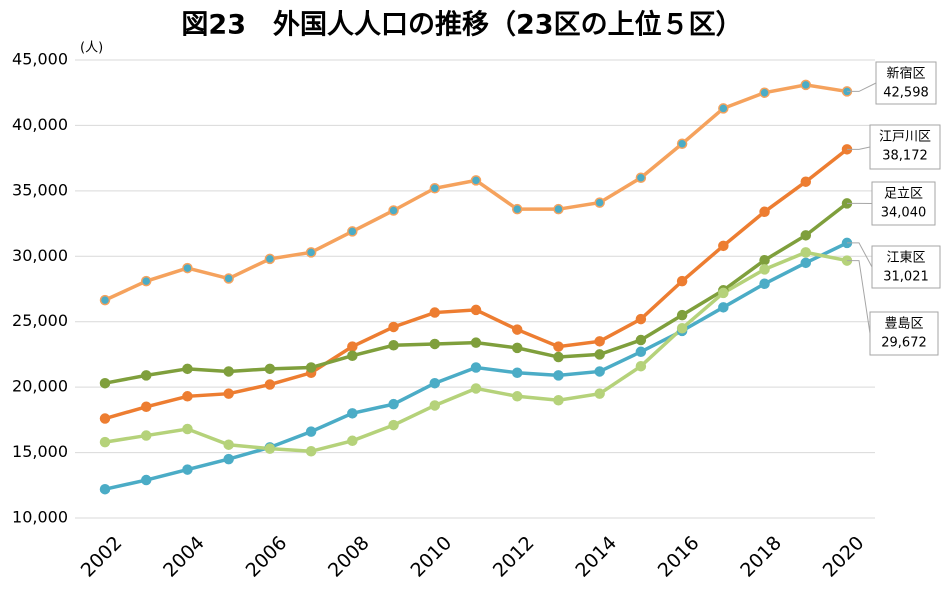 The image size is (944, 612). I want to click on x-tick-label: 2014, so click(596, 557).